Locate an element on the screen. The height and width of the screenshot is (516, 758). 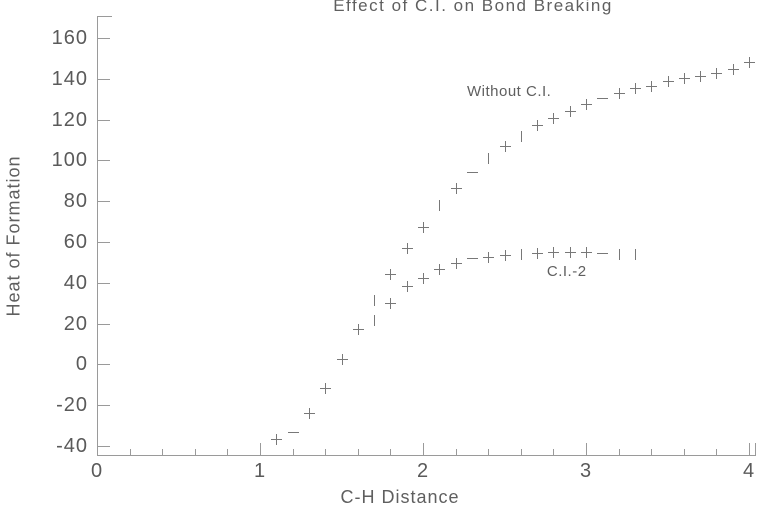
x-tick-label: 0 is located at coordinates (97, 471).